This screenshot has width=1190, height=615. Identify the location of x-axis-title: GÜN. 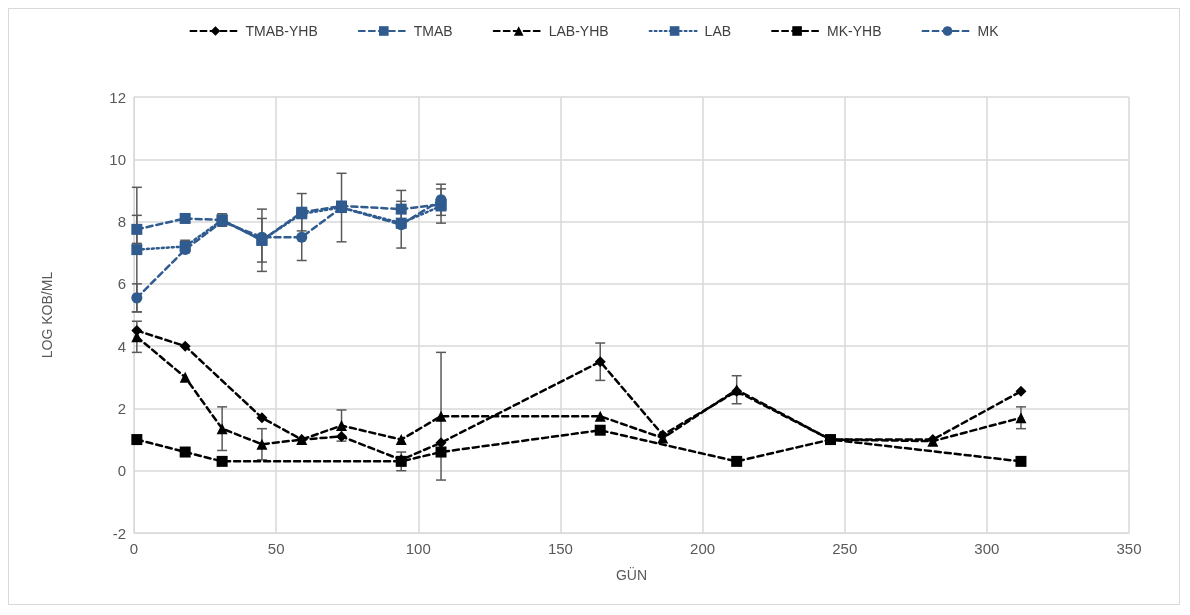
(631, 574).